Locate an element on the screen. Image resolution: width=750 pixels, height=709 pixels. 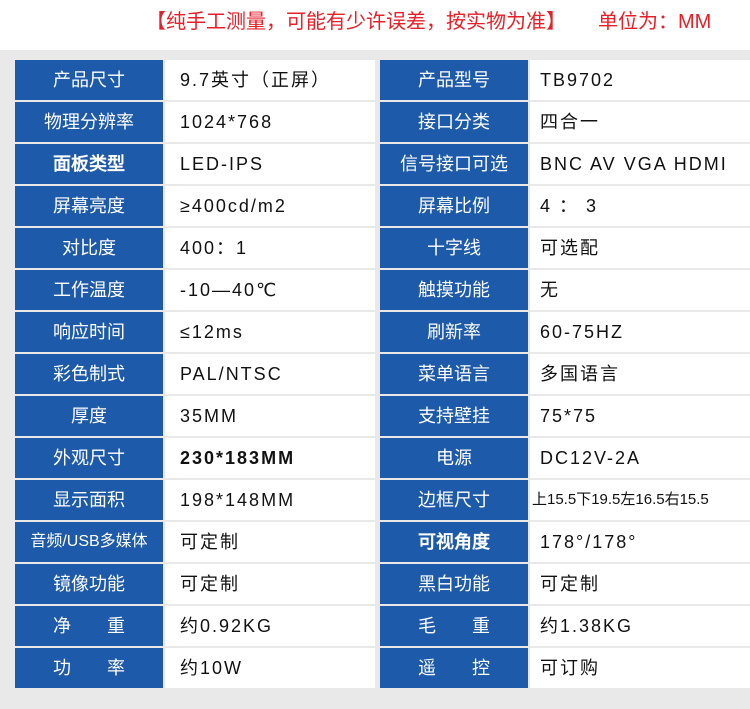
measurement-notice: 【纯手工测量，可能有少许误差，按实物为准】 is located at coordinates (356, 22).